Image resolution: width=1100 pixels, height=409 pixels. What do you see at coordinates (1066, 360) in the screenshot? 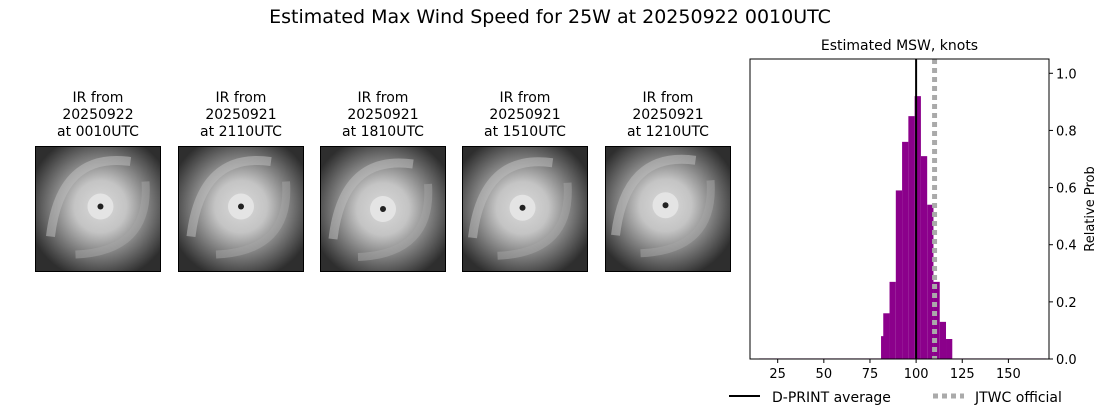
I see `y-tick-label: 0.0` at bounding box center [1066, 360].